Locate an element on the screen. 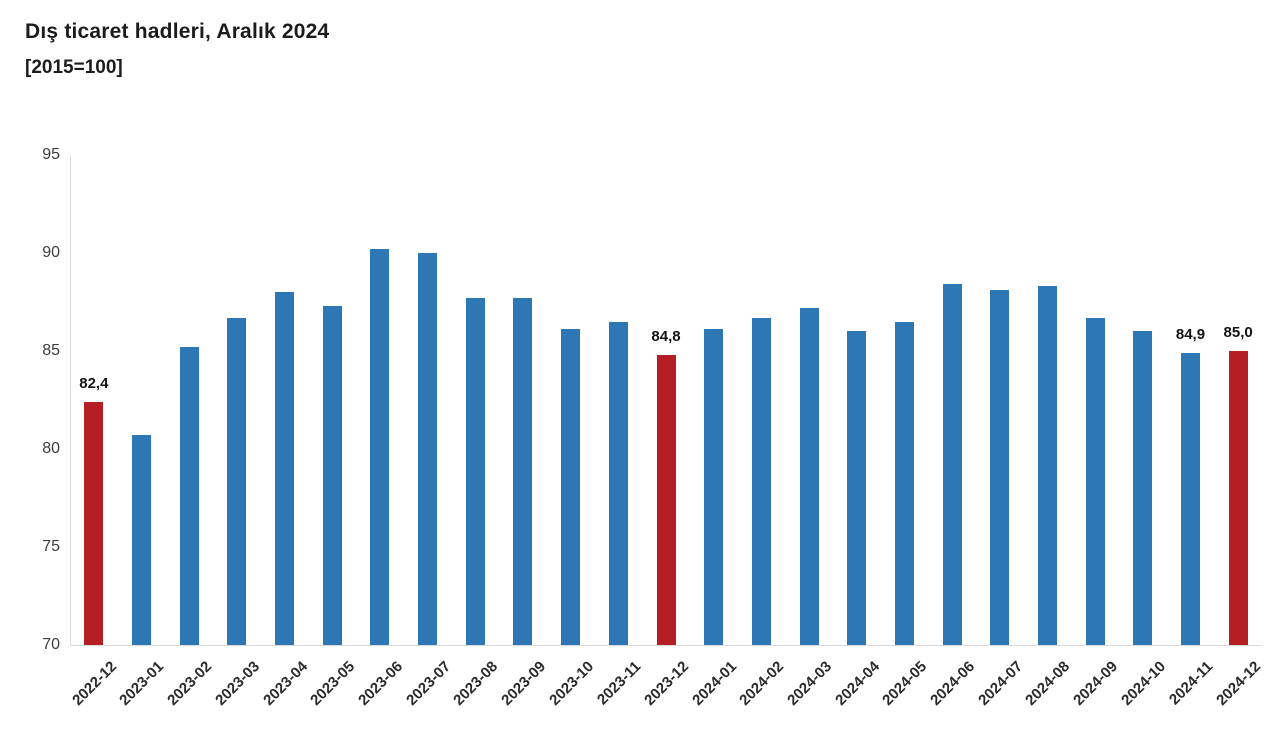 This screenshot has height=748, width=1280. x-tick-label-2023-01: 2023-01 is located at coordinates (142, 683).